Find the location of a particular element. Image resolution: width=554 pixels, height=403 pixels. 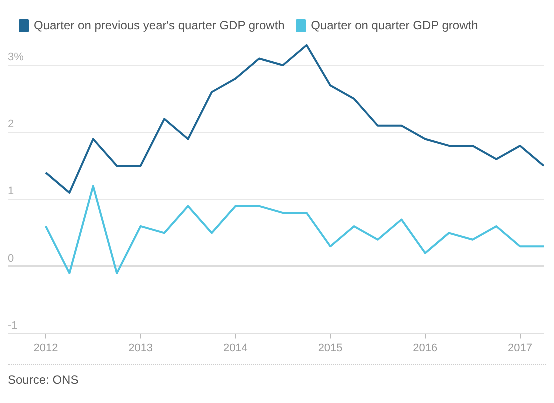

x-tick-label: 2017 is located at coordinates (520, 348).